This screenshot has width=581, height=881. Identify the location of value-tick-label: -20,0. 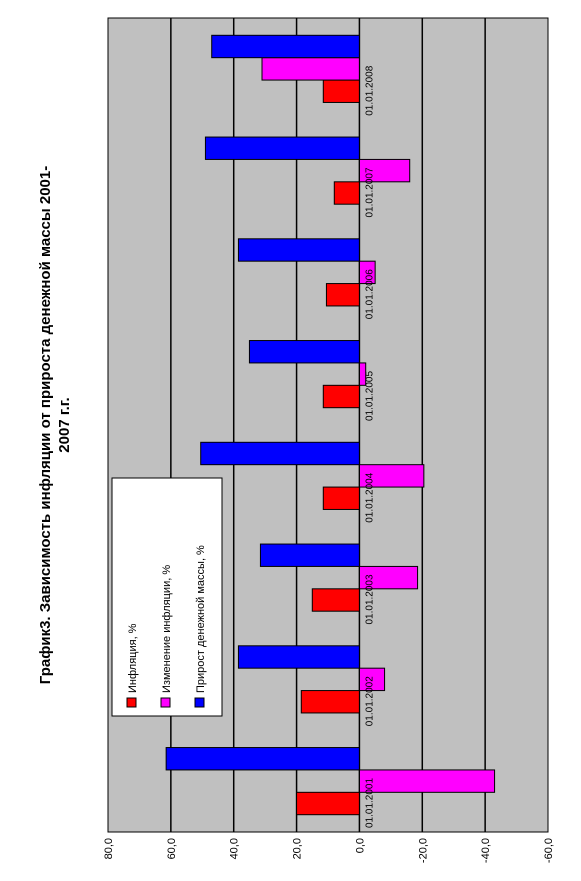
(423, 850).